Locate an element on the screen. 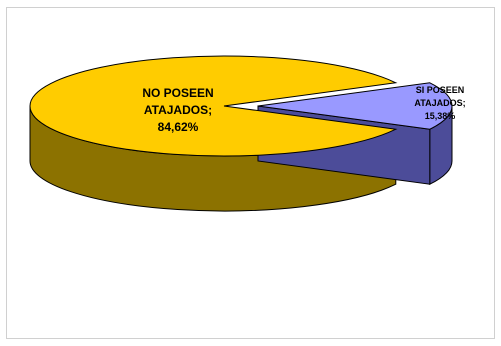  label-no-value: 84,62% is located at coordinates (178, 127).